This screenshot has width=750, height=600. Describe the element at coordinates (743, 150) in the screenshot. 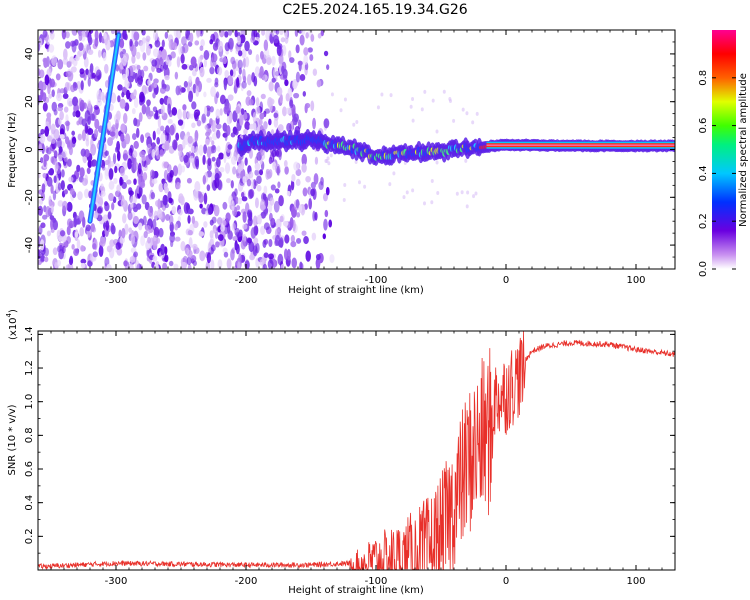

I see `colorbar-label: Normalized spectral amplitude` at that location.